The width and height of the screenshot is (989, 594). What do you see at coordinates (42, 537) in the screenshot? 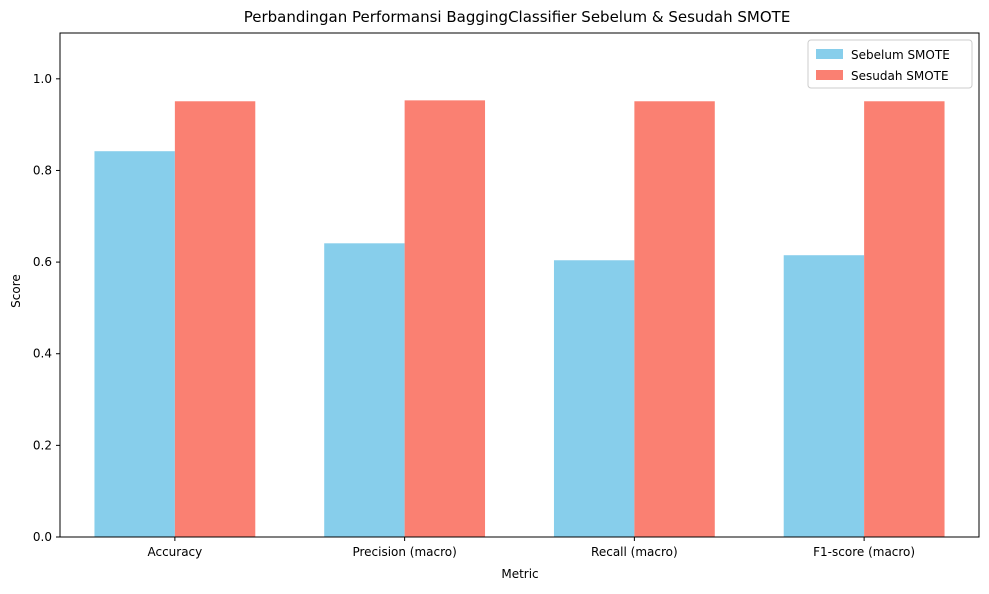
I see `y-tick-label: 0.0` at bounding box center [42, 537].